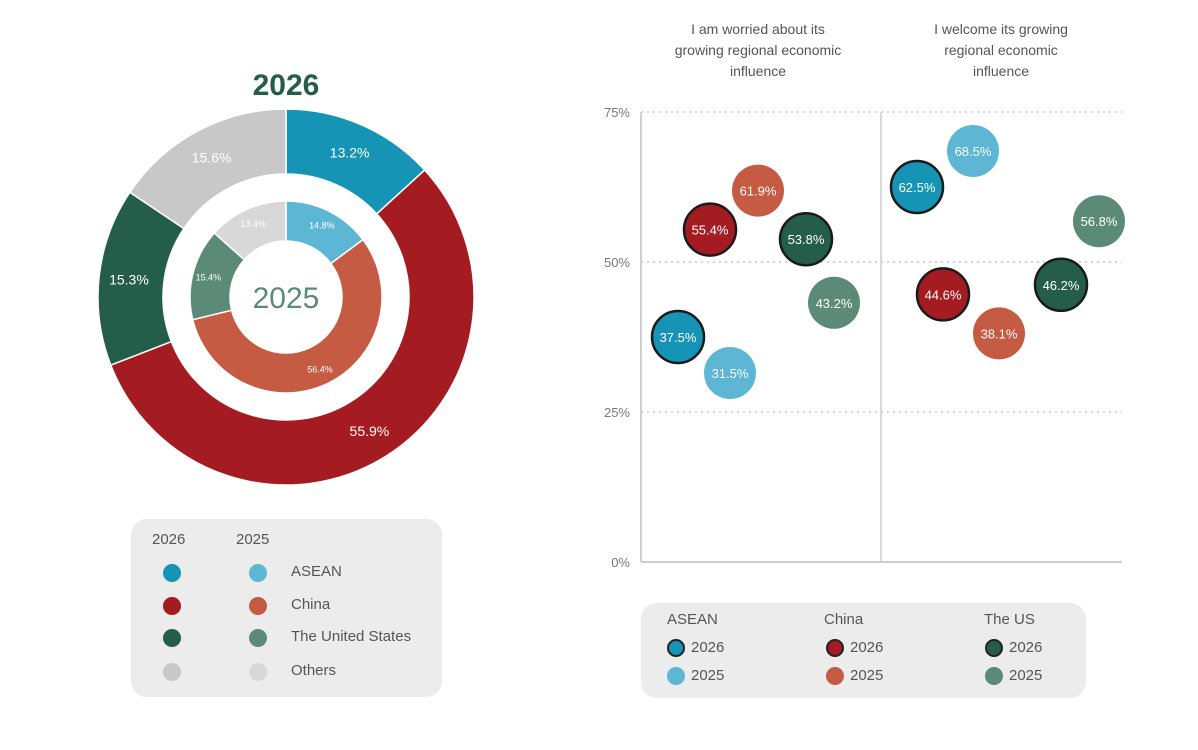  I want to click on point-the-us-2026-cat0, so click(806, 239).